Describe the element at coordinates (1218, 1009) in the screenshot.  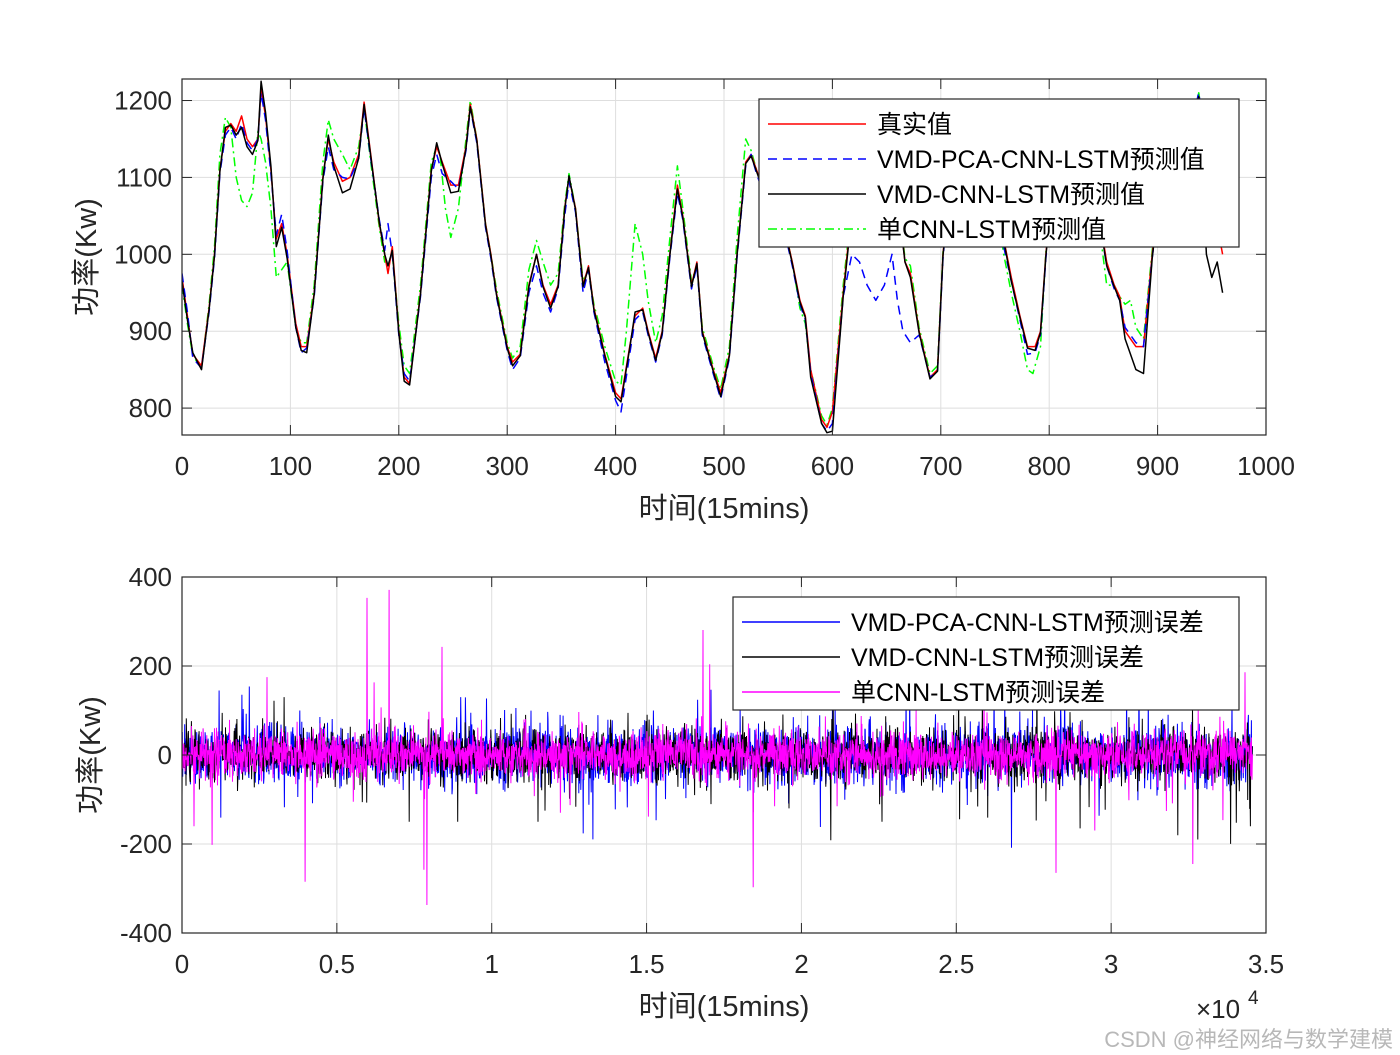
I see `x-exponent-label: ×10` at that location.